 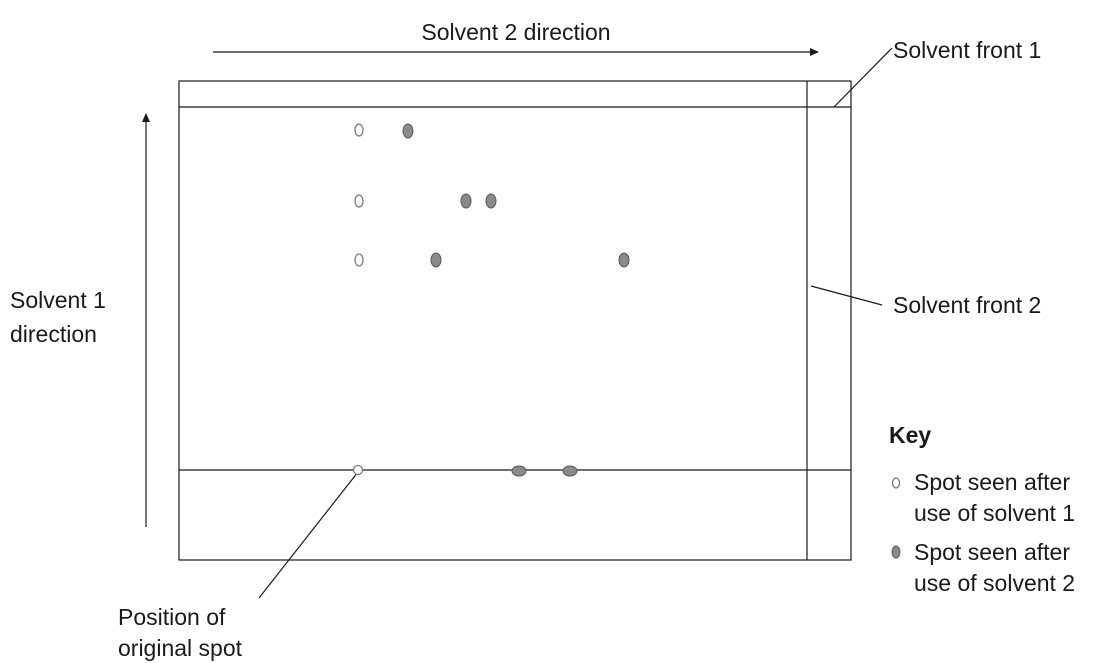 What do you see at coordinates (994, 583) in the screenshot?
I see `key-solvent2-label-line2: use of solvent 2` at bounding box center [994, 583].